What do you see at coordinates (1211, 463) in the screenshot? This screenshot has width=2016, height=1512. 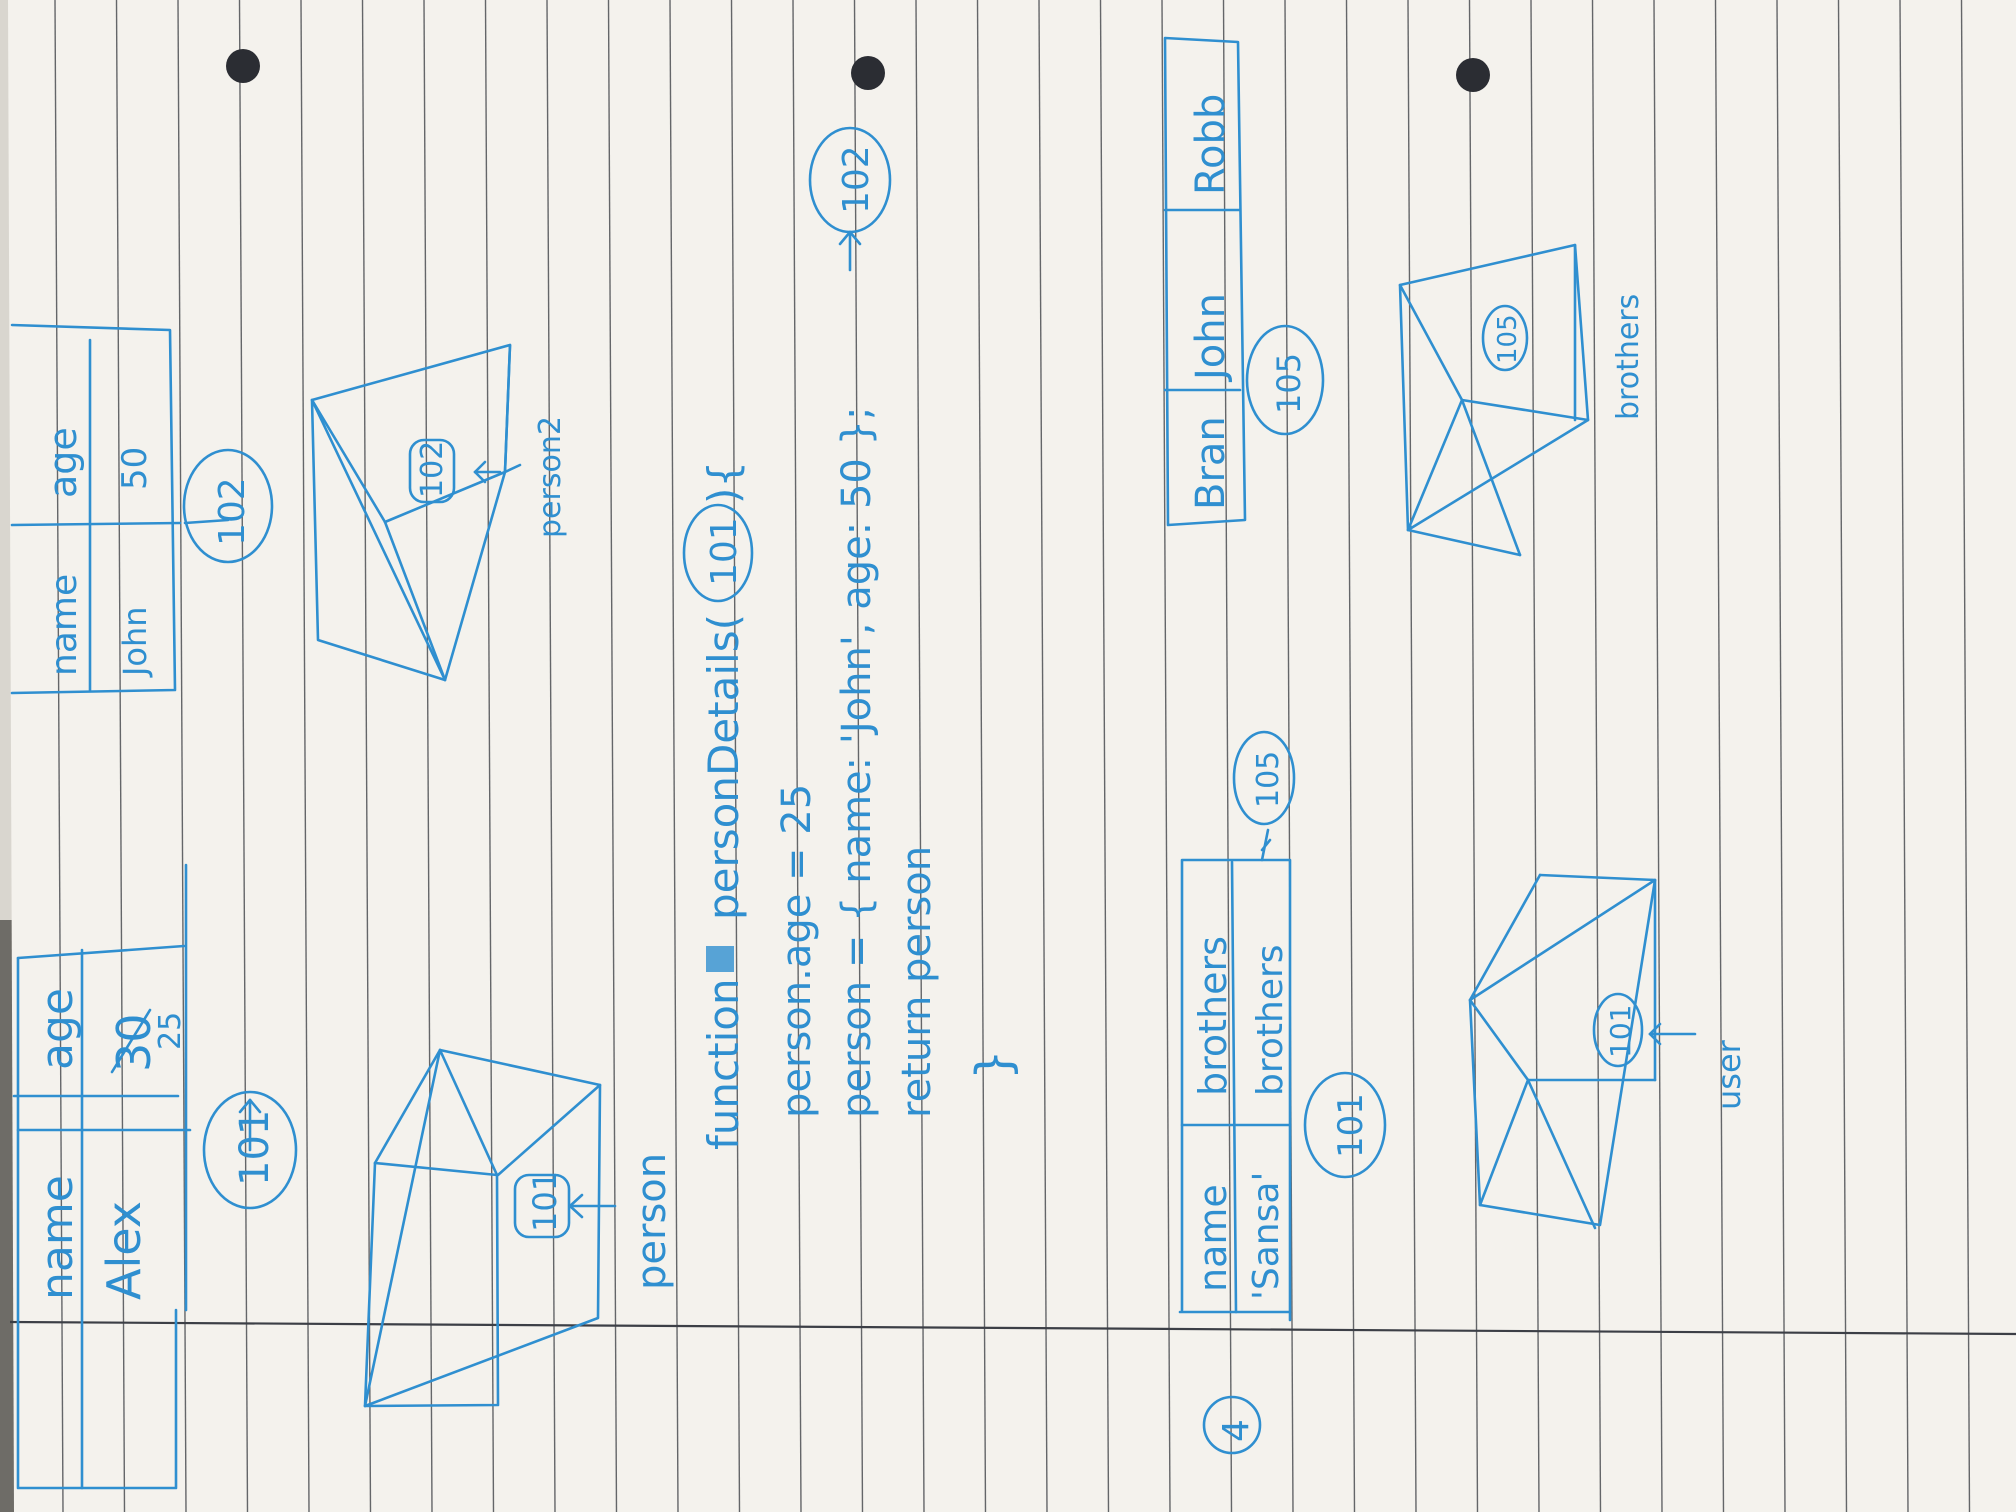 I see `array-item-1: Bran` at bounding box center [1211, 463].